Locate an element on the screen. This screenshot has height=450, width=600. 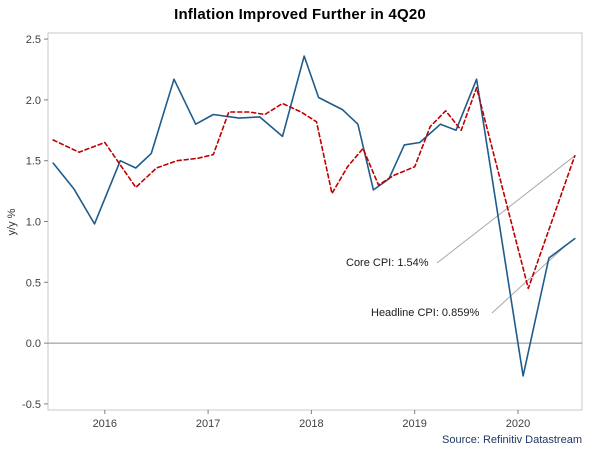
chart-title: Inflation Improved Further in 4Q20 is located at coordinates (300, 14).